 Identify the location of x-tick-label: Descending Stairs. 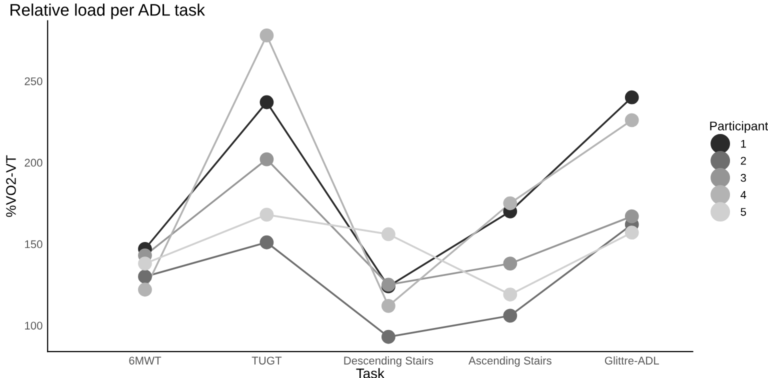
(389, 361).